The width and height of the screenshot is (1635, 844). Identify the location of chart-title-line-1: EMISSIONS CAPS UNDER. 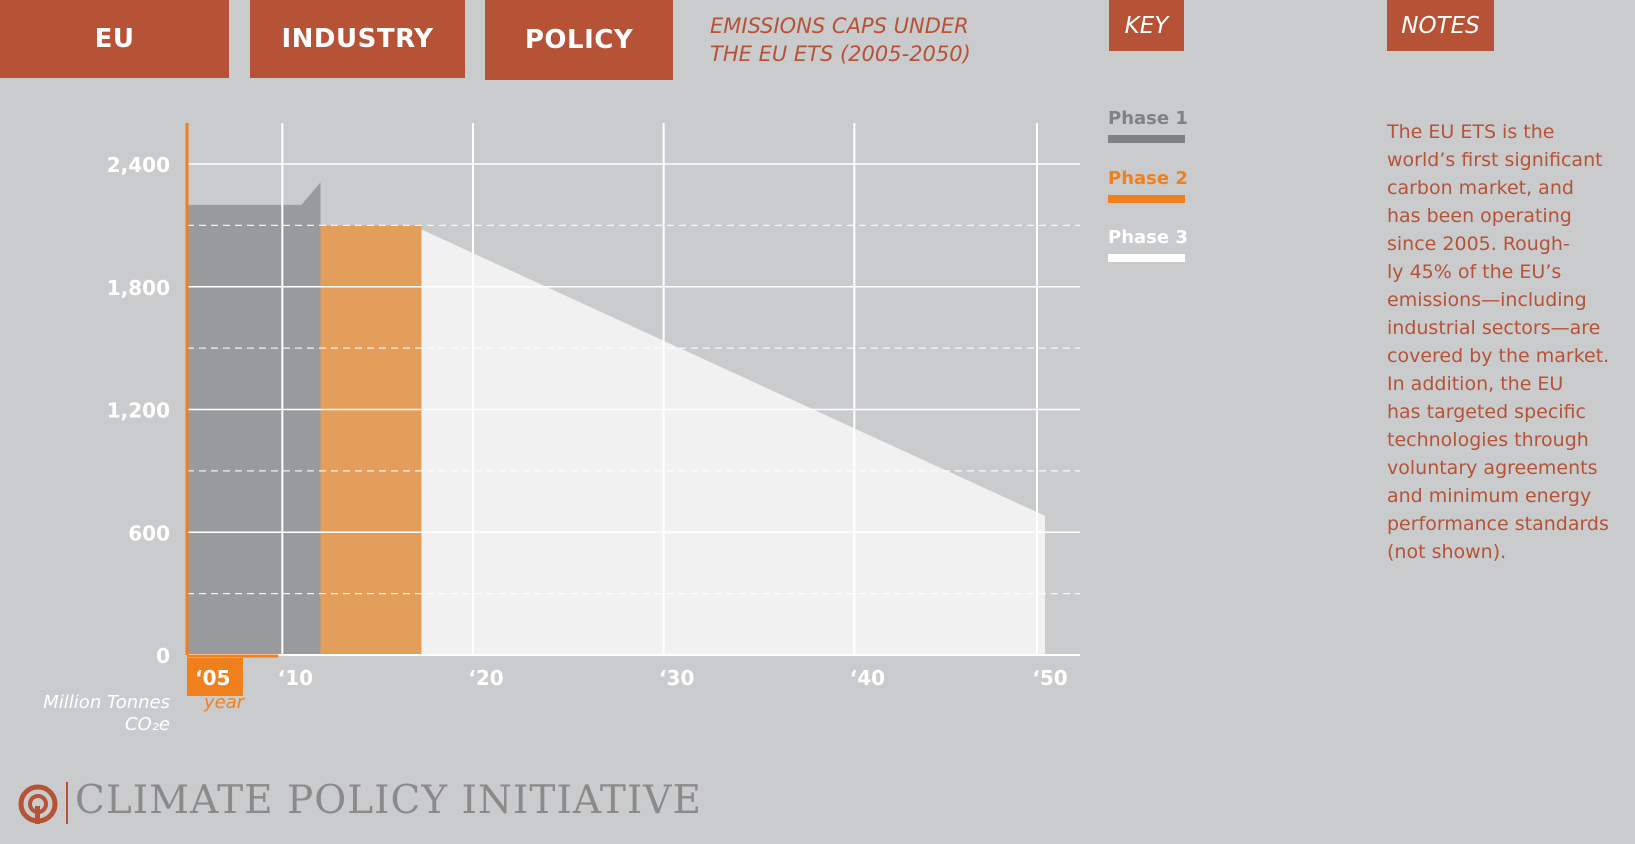
(839, 26).